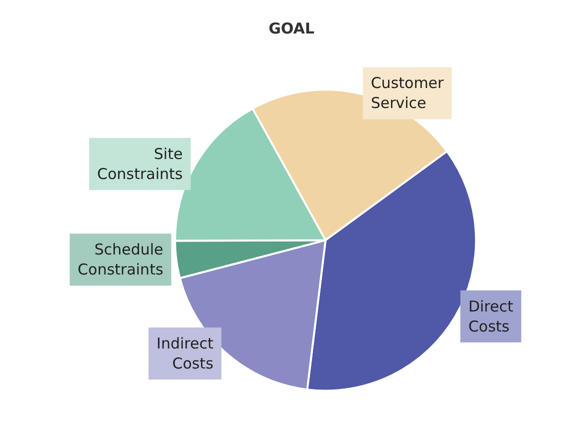 The width and height of the screenshot is (583, 446). I want to click on slice-label: Schedule Constraints, so click(121, 259).